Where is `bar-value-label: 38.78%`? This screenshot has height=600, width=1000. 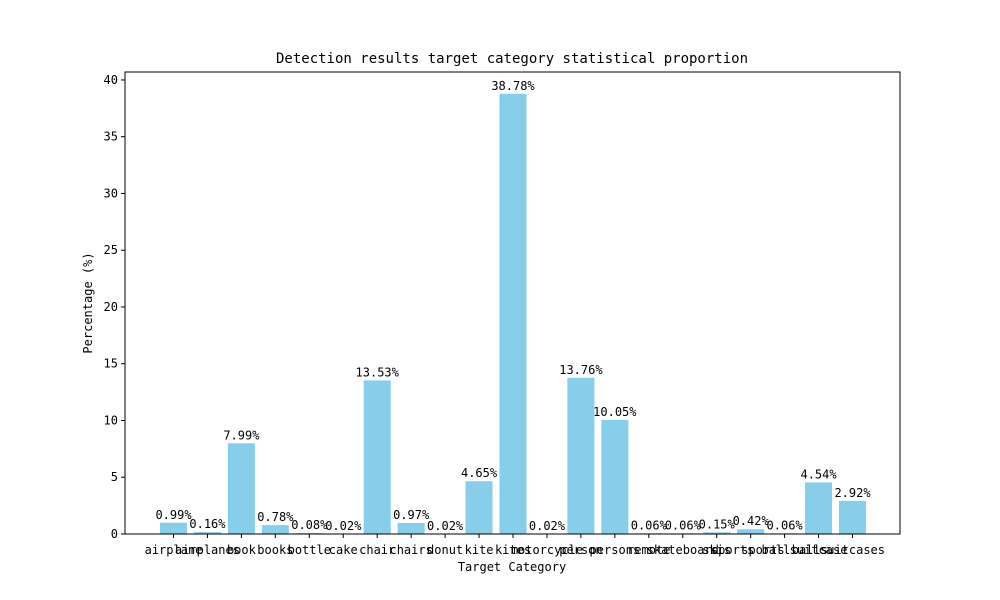
bar-value-label: 38.78% is located at coordinates (513, 86).